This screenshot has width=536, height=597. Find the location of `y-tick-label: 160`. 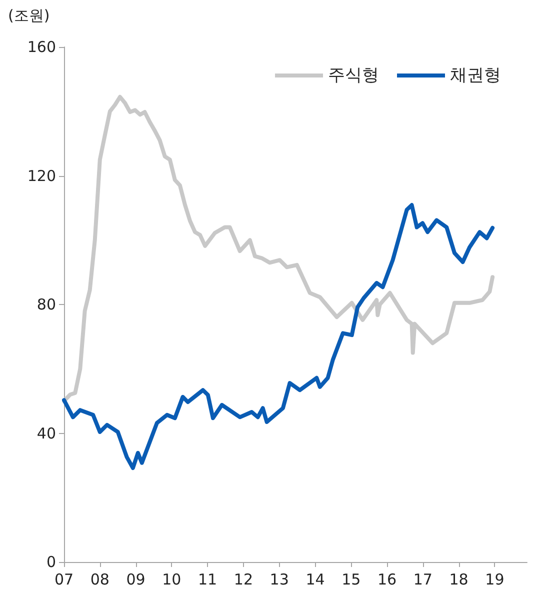

y-tick-label: 160 is located at coordinates (41, 47).